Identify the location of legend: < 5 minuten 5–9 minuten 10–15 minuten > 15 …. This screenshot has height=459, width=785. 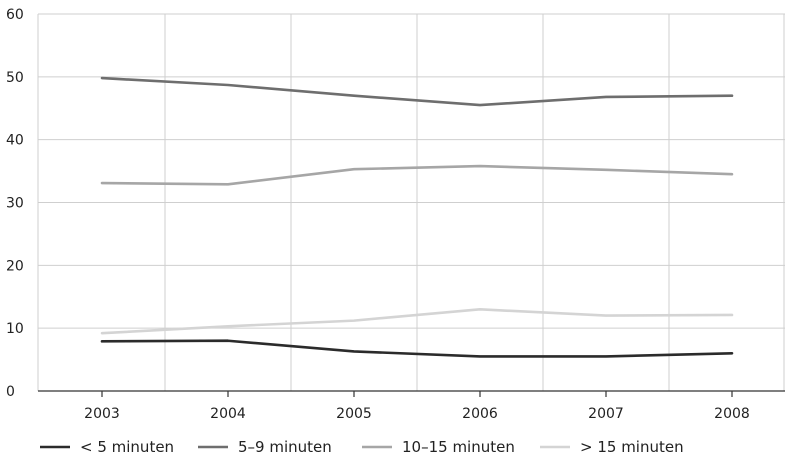
(362, 447).